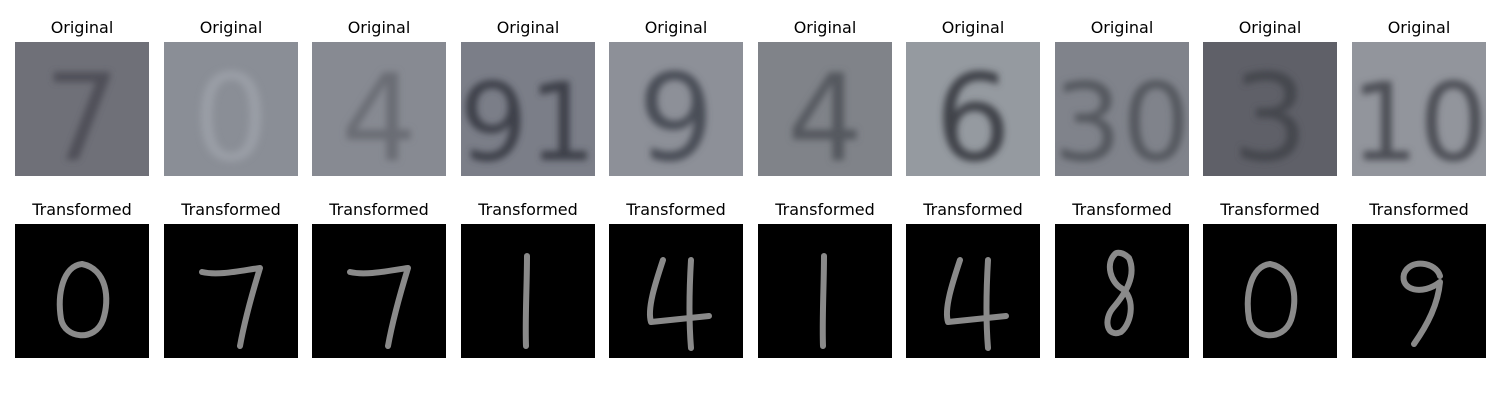  I want to click on house-number-glyph: 0, so click(231, 113).